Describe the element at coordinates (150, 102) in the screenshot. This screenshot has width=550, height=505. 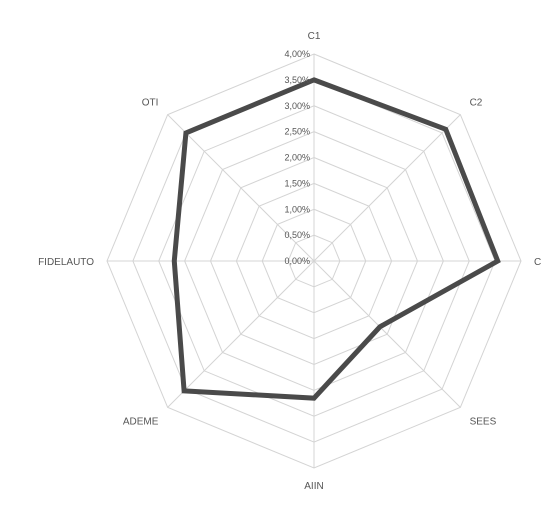
I see `category-label: OTI` at that location.